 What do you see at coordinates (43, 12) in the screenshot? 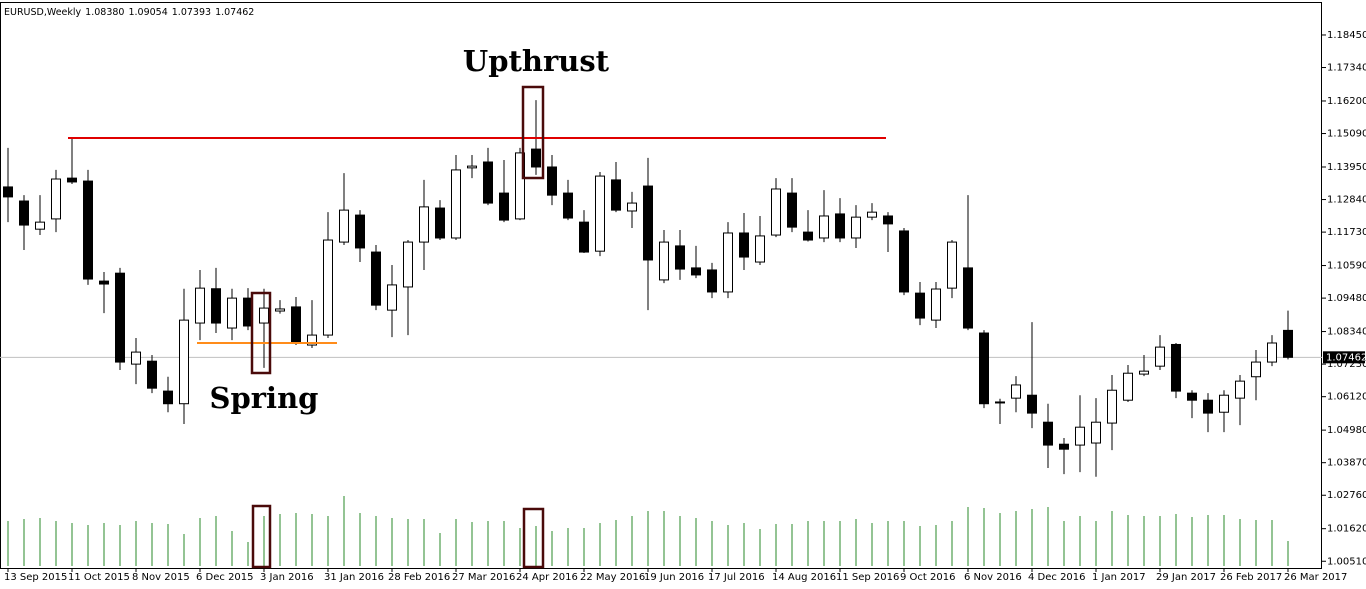
I see `symbol: EURUSD,Weekly` at bounding box center [43, 12].